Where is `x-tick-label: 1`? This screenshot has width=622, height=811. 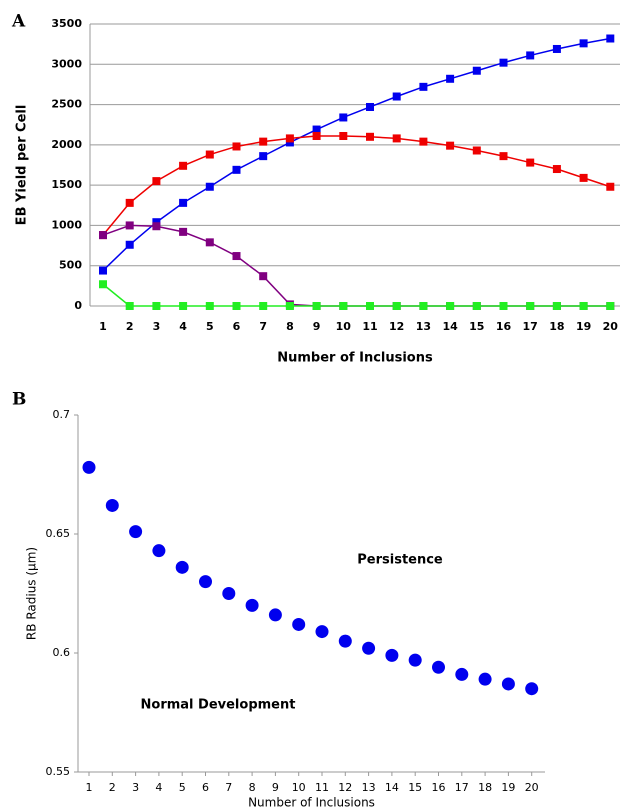 x-tick-label: 1 is located at coordinates (103, 326).